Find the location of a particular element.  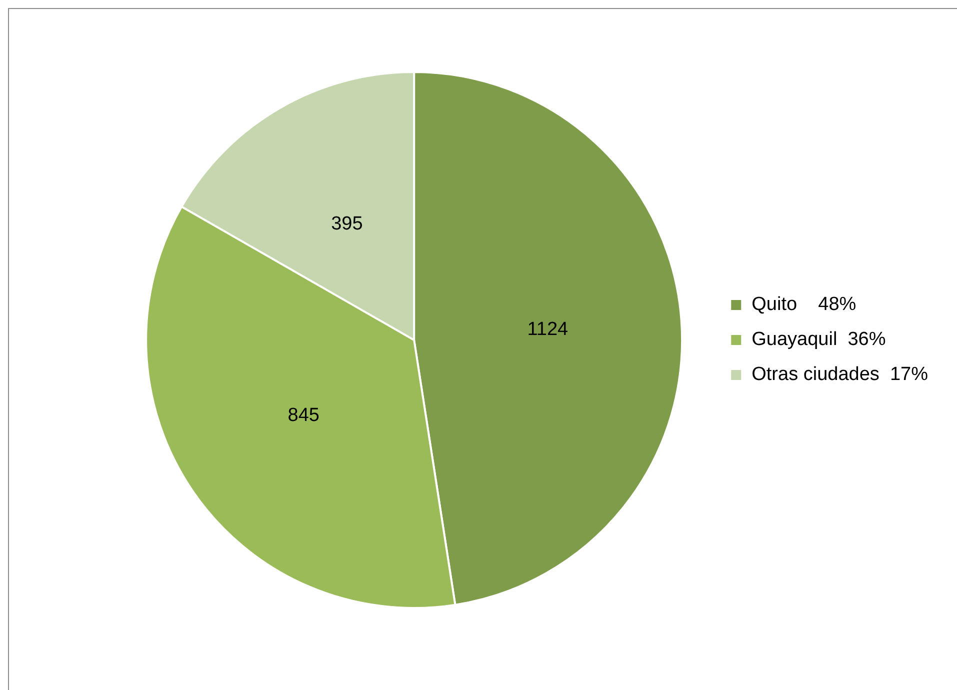

data-label: 845 is located at coordinates (304, 415).